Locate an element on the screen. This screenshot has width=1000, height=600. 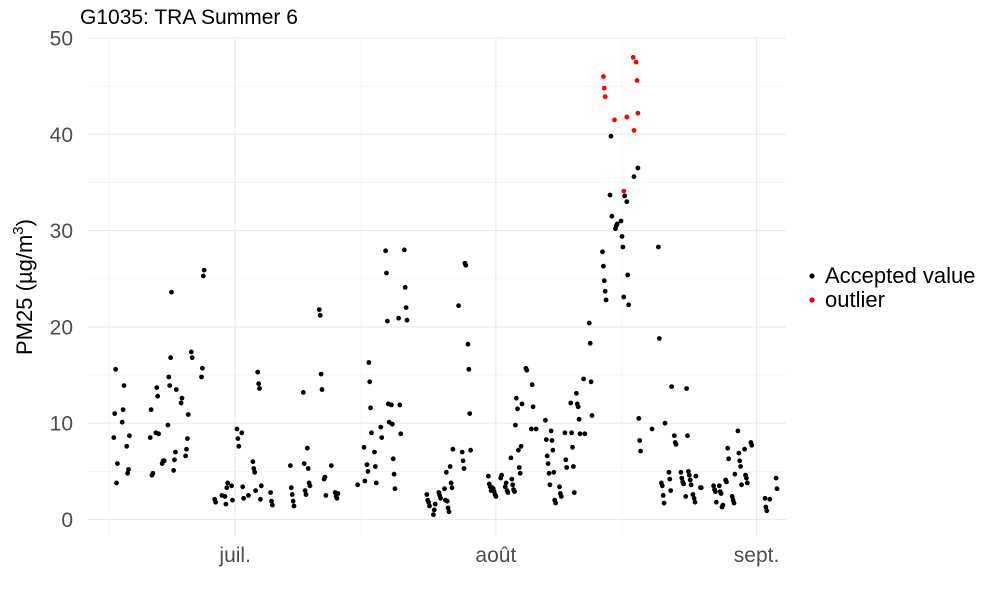
chart-title: G1035: TRA Summer 6 is located at coordinates (189, 17).